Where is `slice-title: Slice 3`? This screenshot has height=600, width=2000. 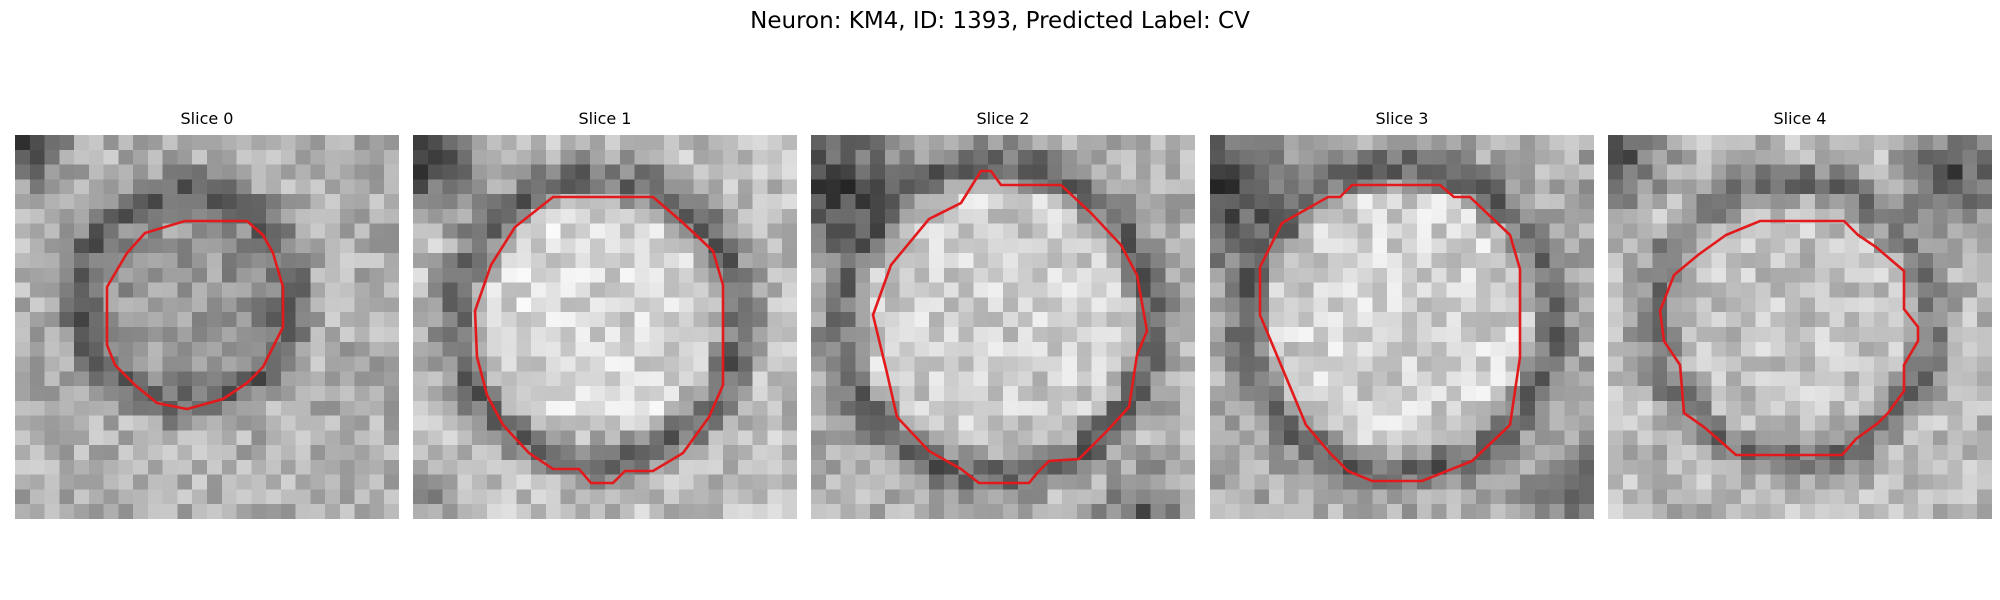 slice-title: Slice 3 is located at coordinates (1402, 118).